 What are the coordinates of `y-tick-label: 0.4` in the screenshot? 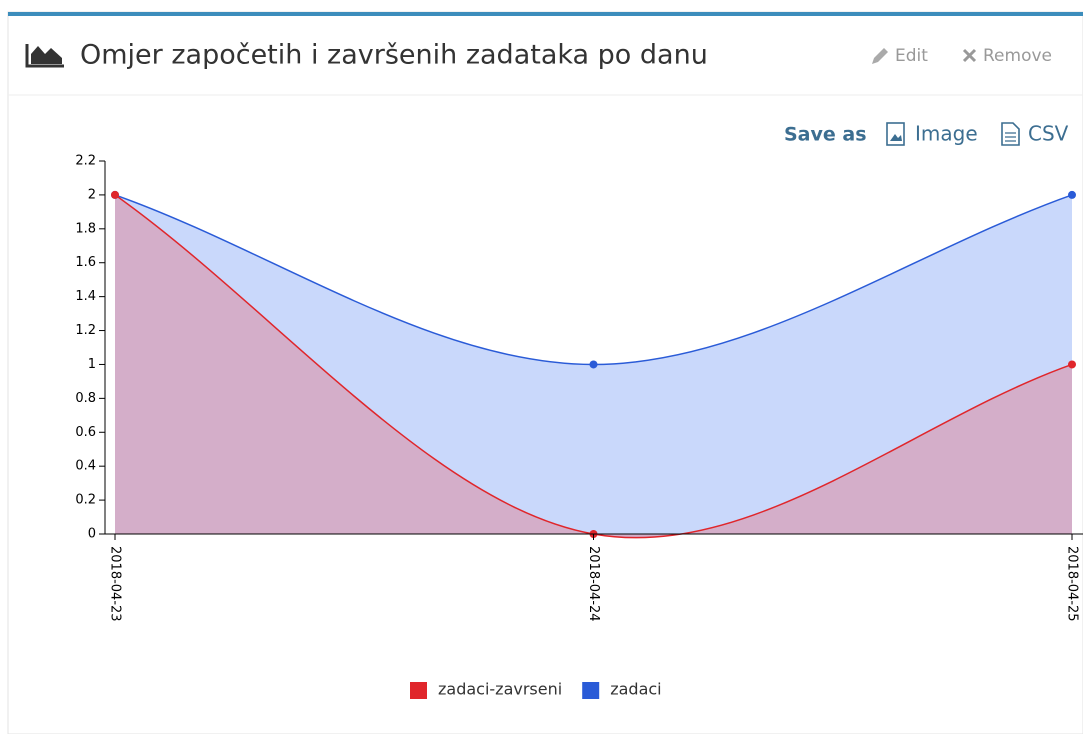 It's located at (85, 466).